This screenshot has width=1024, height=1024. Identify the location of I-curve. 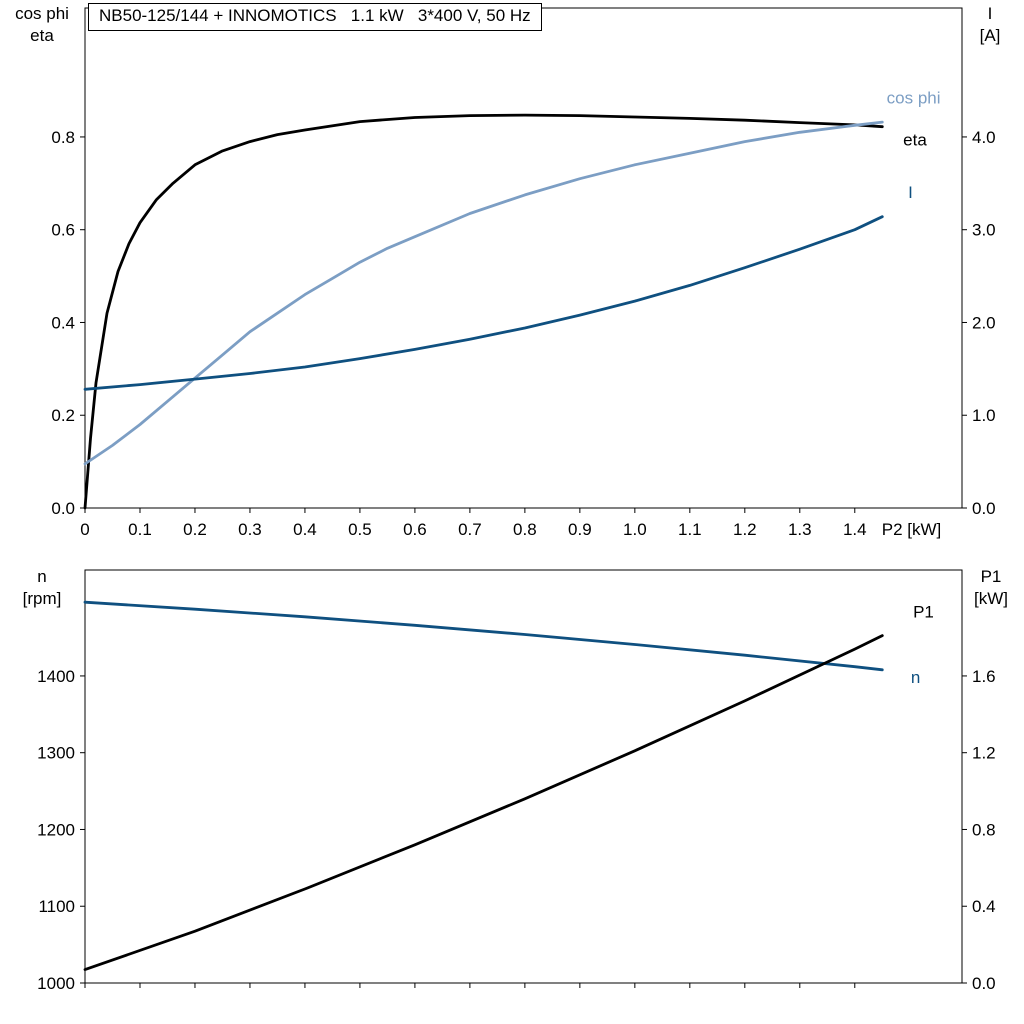
(483, 303).